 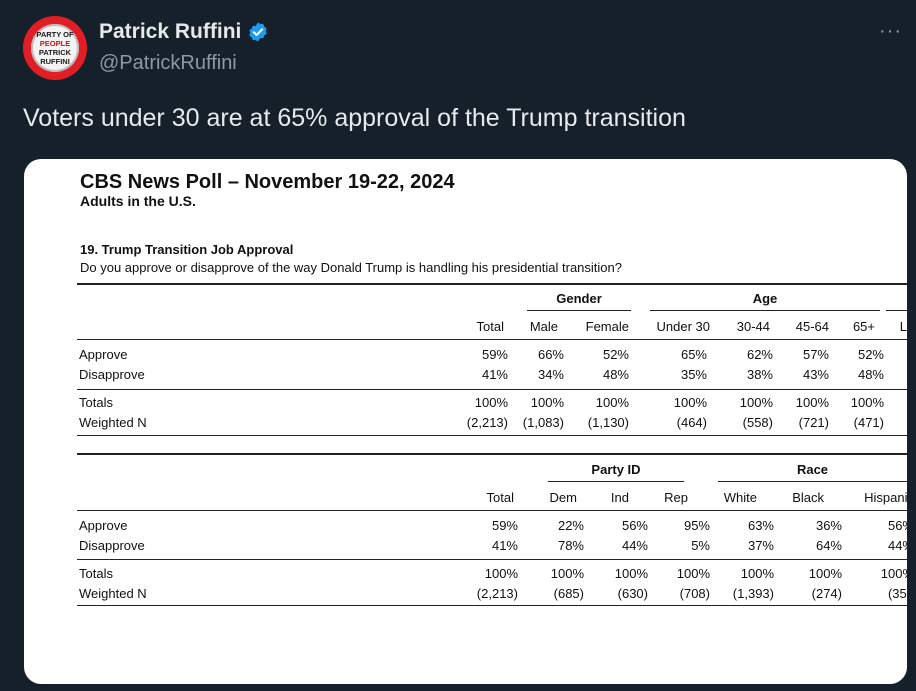 I want to click on column-header: Under 30, so click(x=683, y=326).